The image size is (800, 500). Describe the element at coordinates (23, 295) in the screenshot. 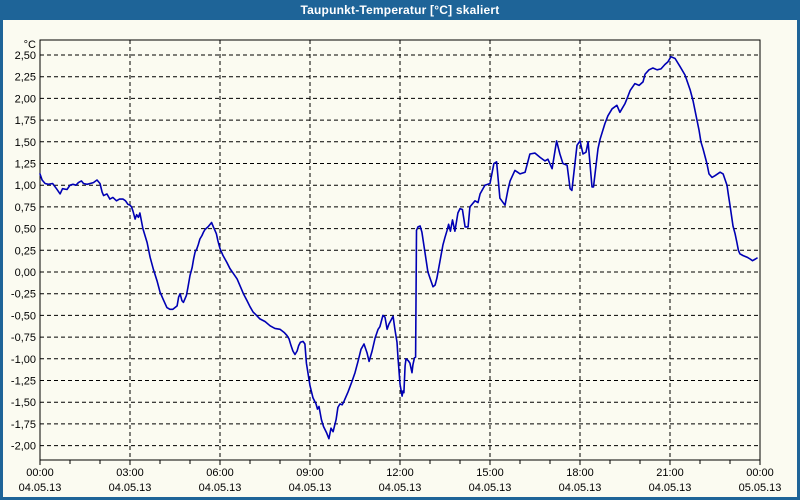

I see `y-tick-label: -0,25` at that location.